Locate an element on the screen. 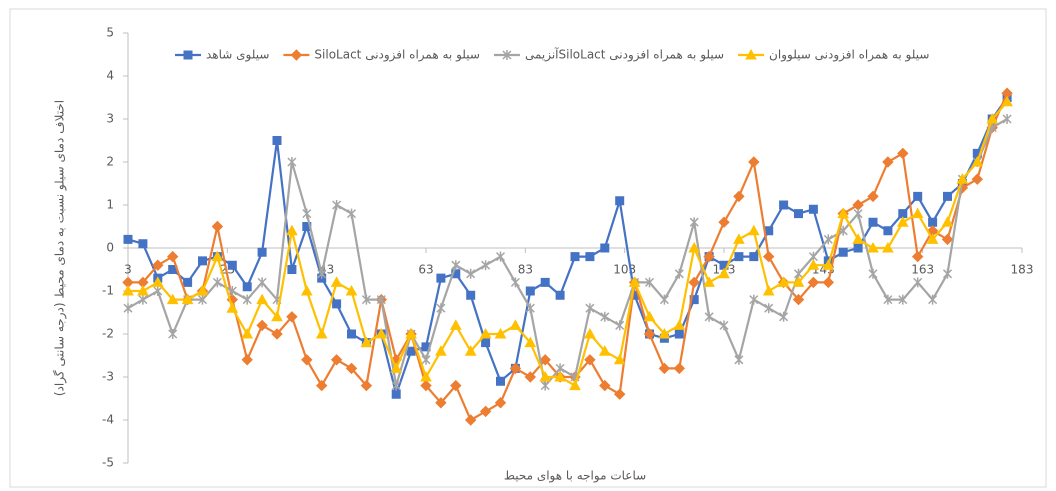  x-tick-label: 3 is located at coordinates (128, 270).